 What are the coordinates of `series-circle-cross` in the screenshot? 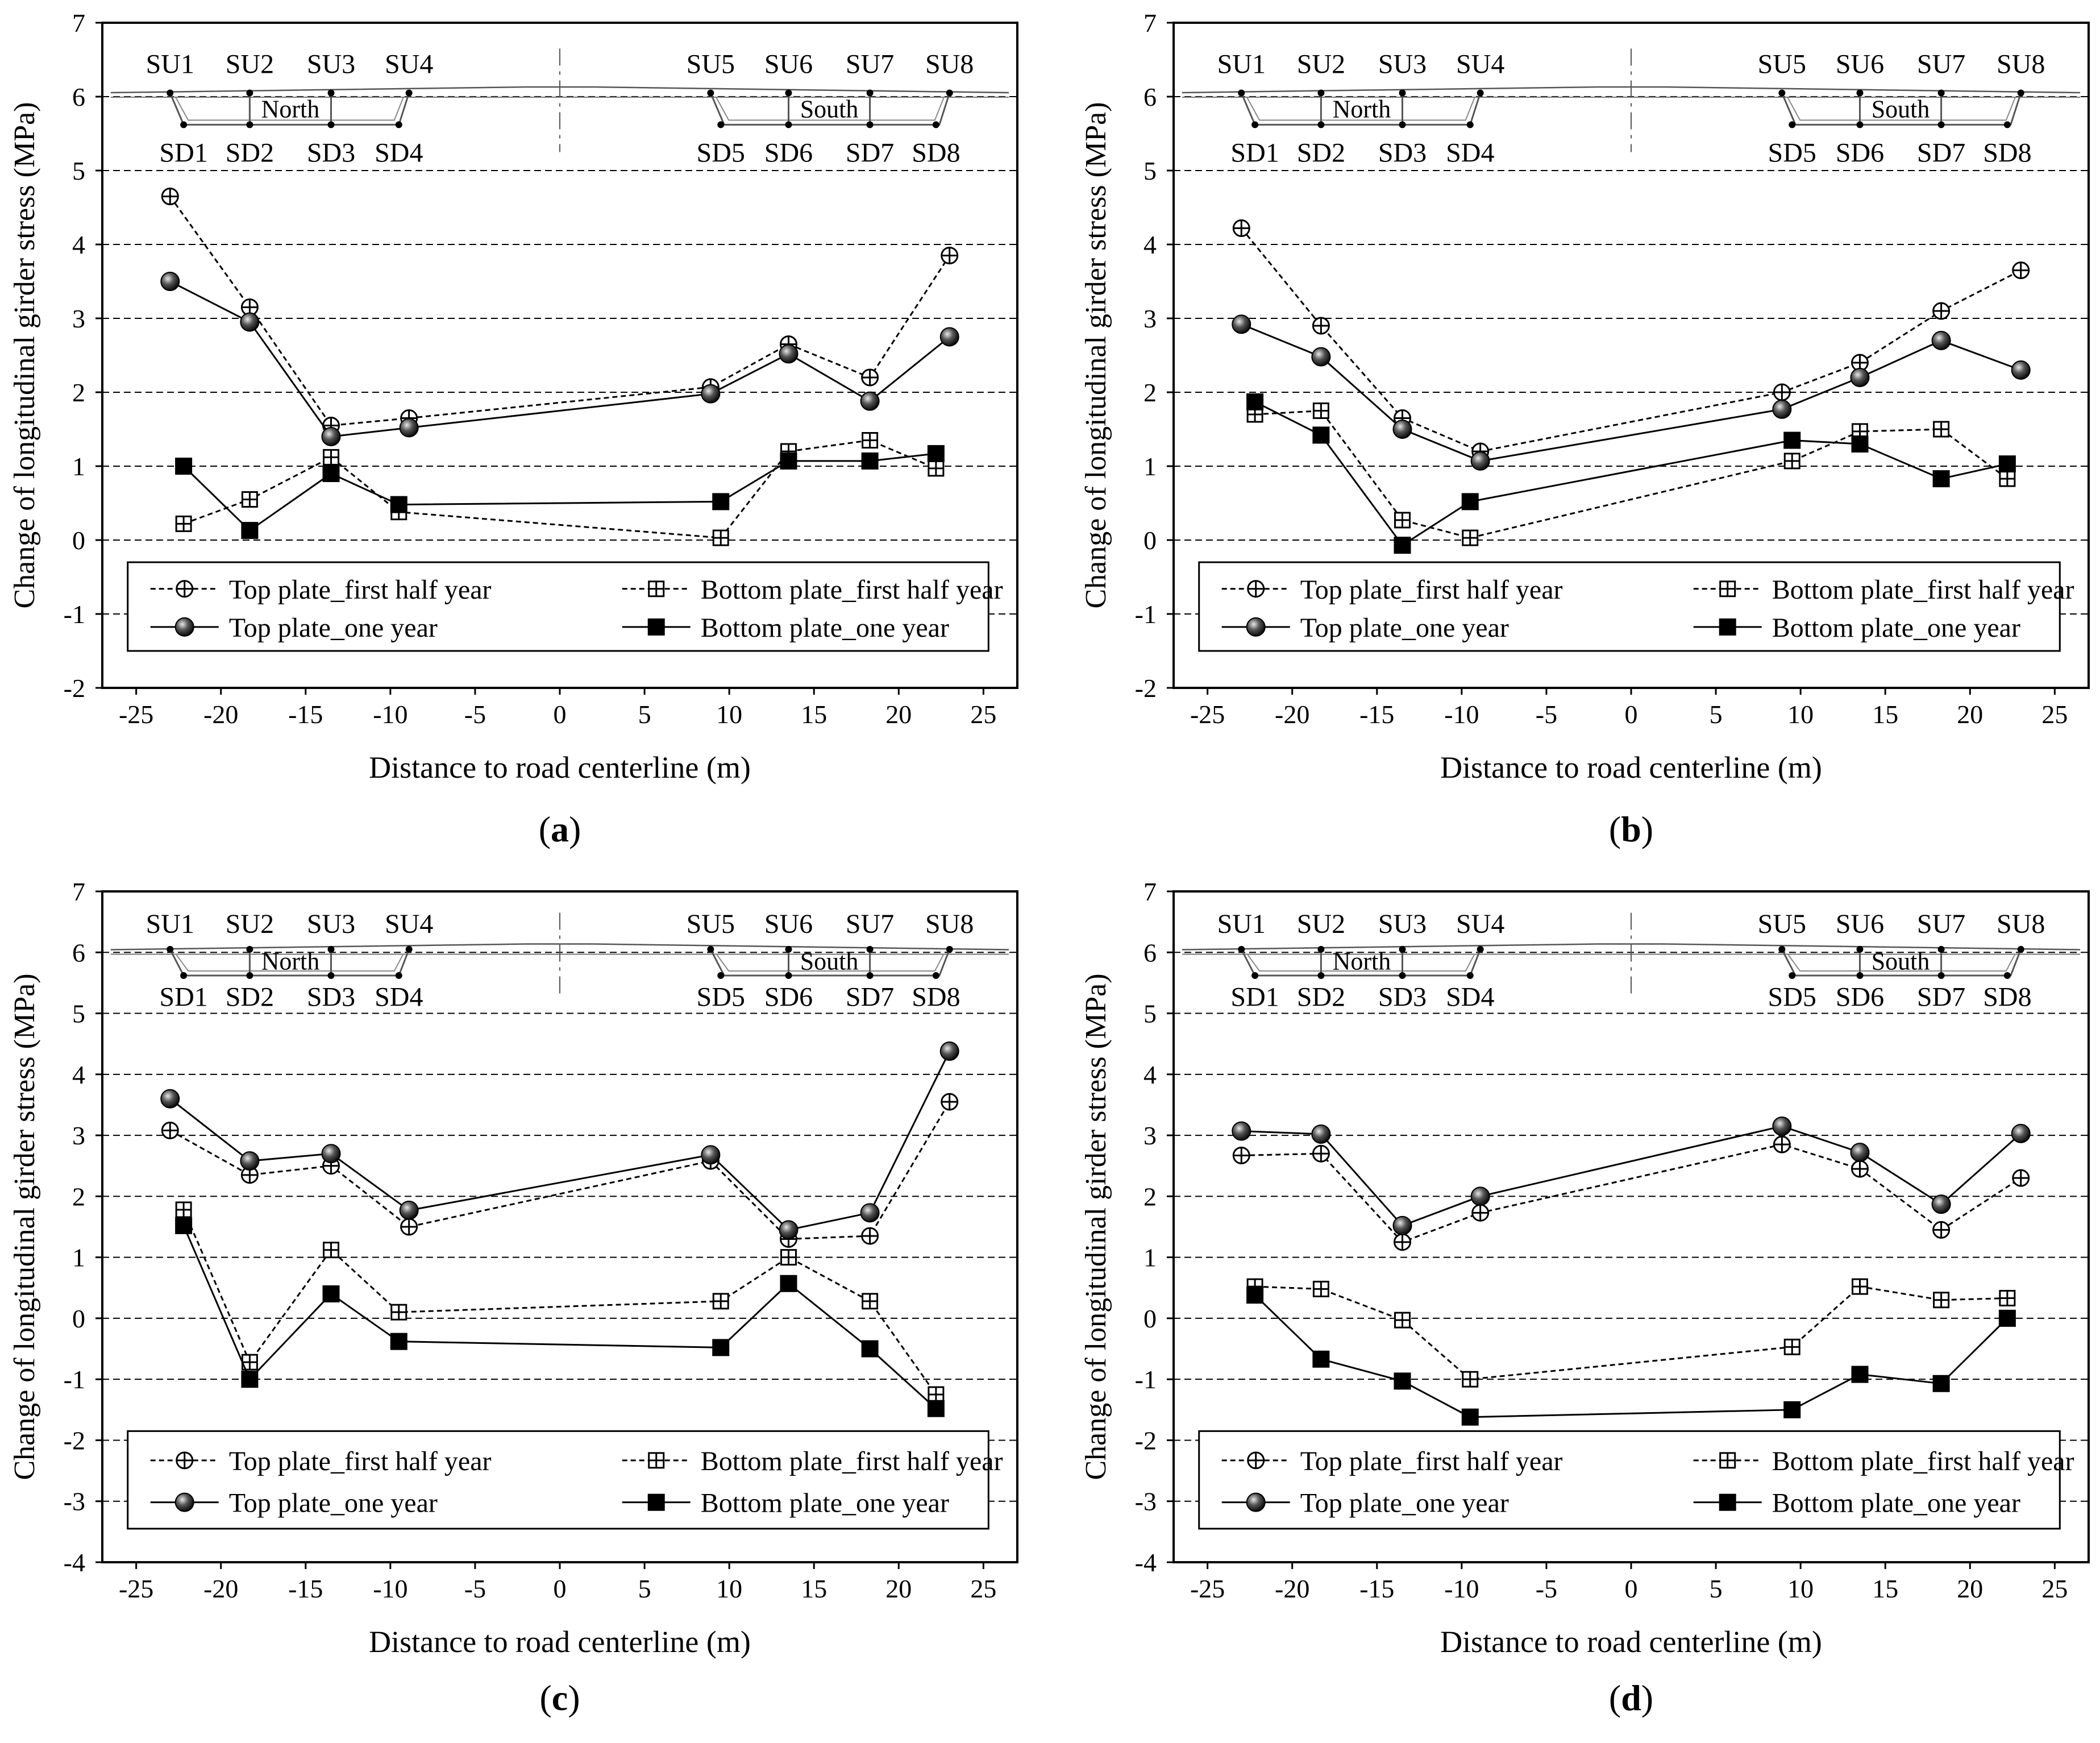 It's located at (1631, 1193).